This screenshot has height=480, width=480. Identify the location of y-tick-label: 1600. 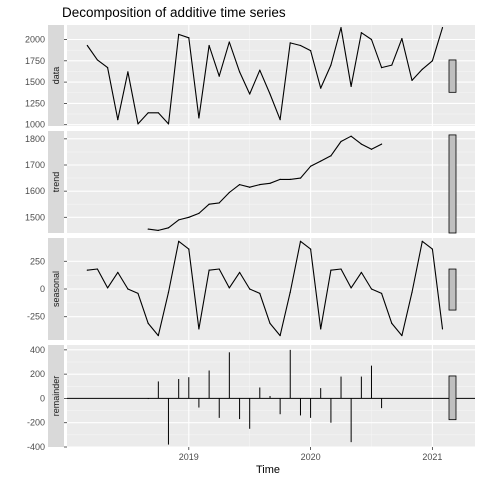
(35, 191).